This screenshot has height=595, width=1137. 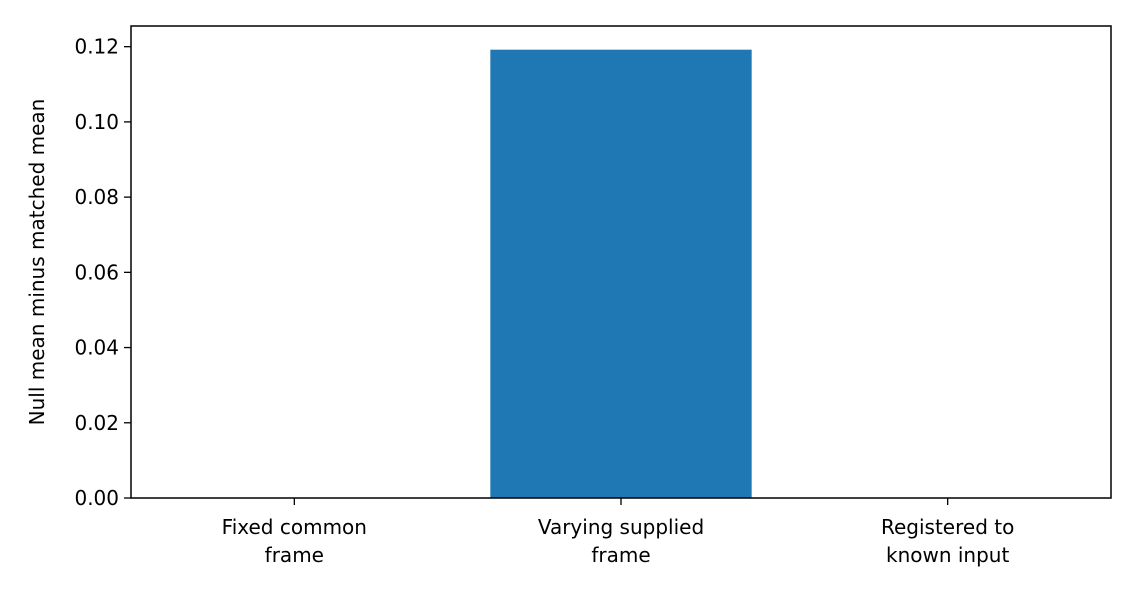 What do you see at coordinates (947, 527) in the screenshot?
I see `x-tick-label-line: Registered to` at bounding box center [947, 527].